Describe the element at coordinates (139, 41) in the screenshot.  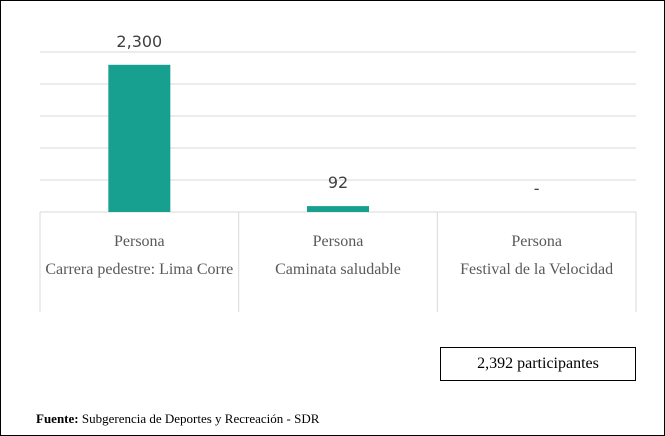
I see `data-label: 2,300` at that location.